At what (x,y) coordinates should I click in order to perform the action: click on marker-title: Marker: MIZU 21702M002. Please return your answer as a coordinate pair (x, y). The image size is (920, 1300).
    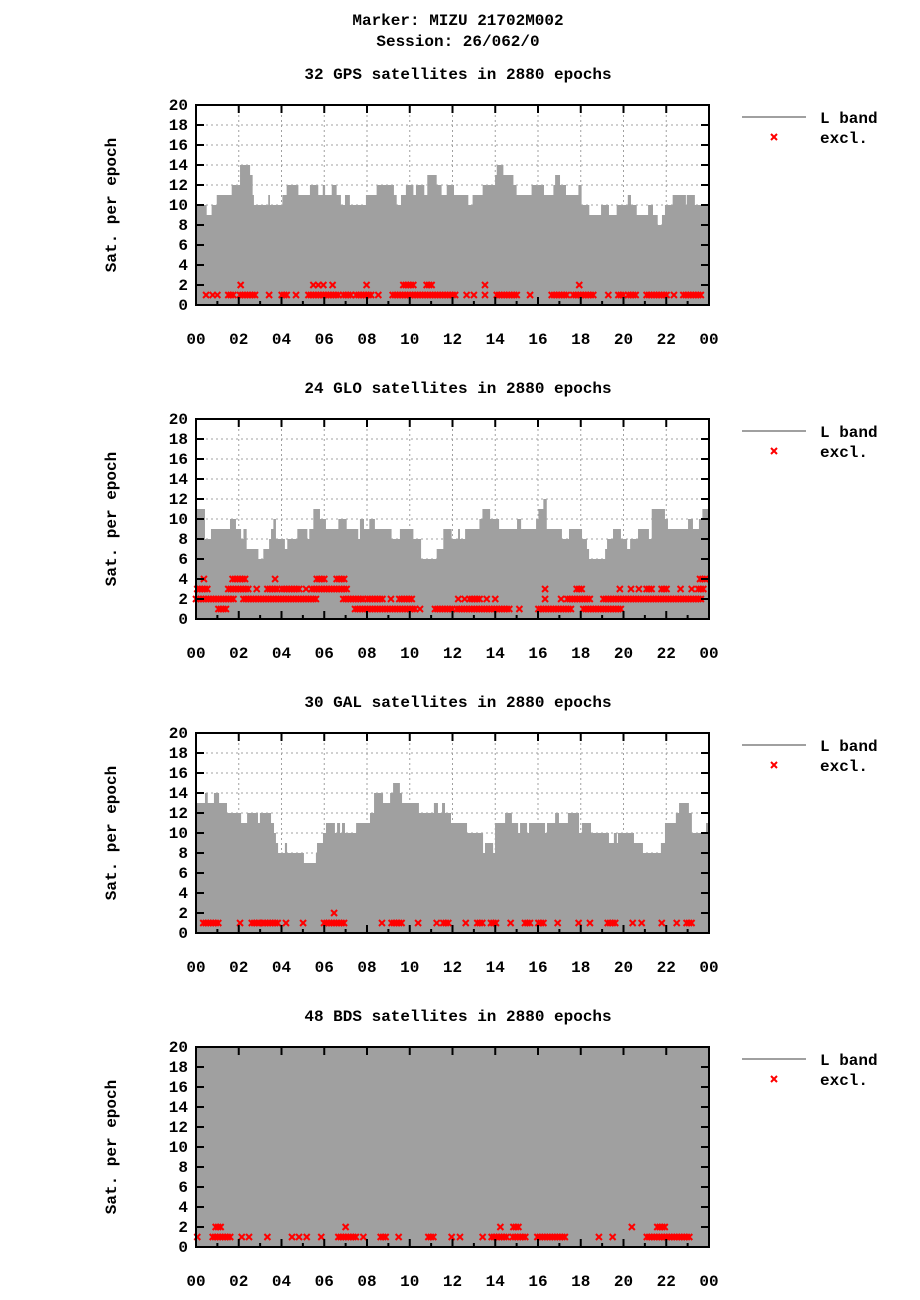
    Looking at the image, I should click on (457, 21).